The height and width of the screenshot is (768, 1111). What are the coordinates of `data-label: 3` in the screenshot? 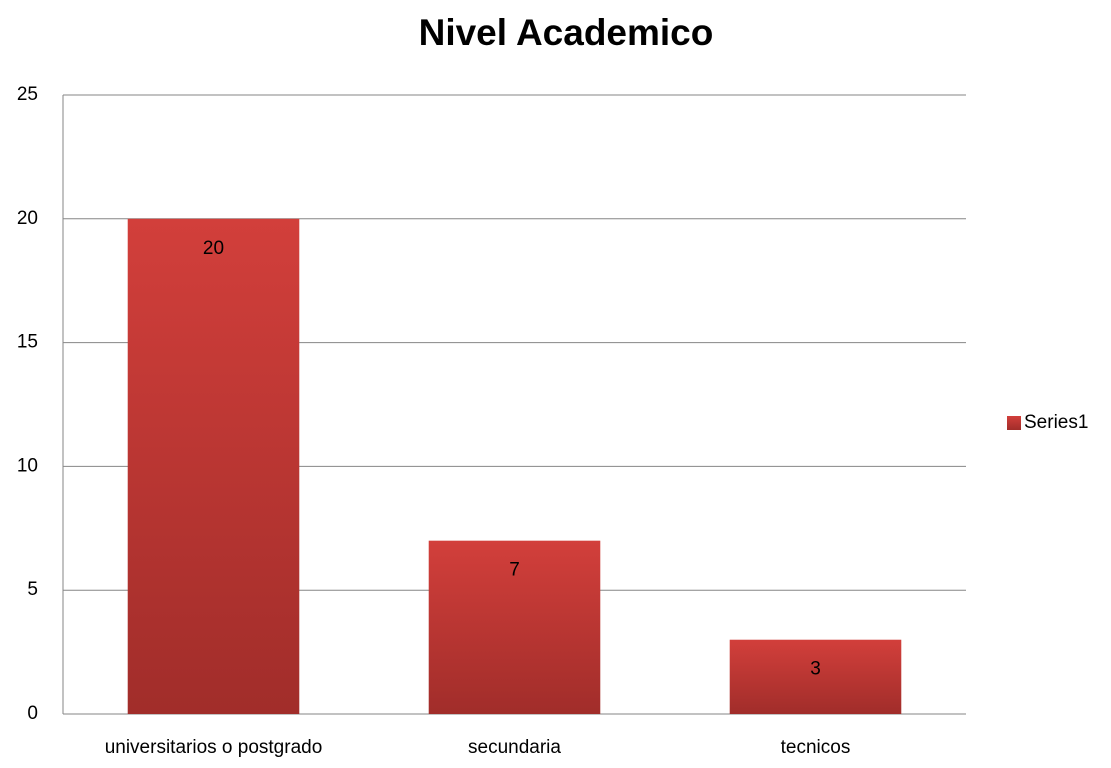 It's located at (815, 669).